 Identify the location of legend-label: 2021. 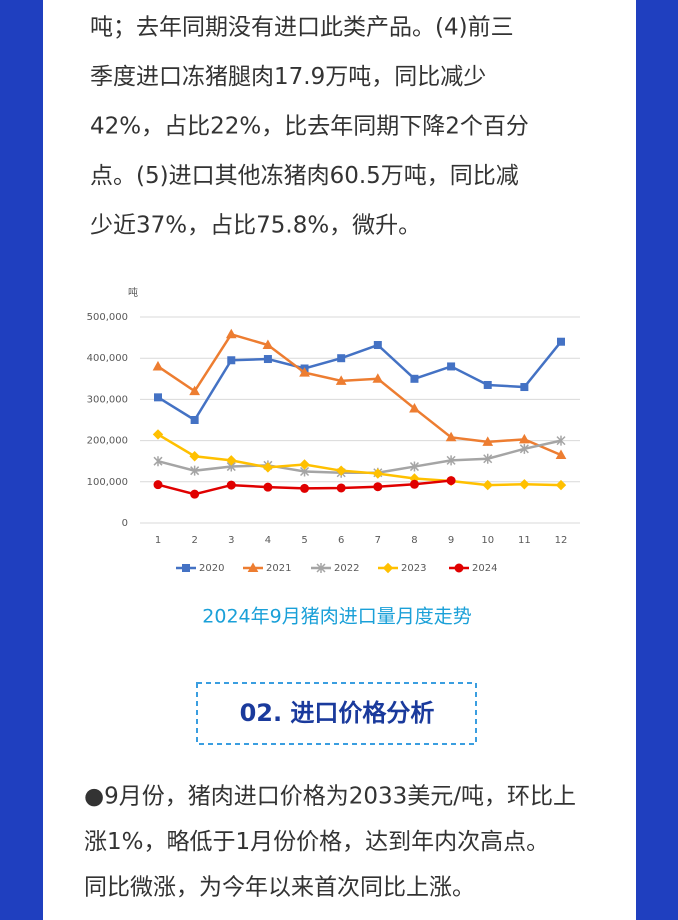
(278, 568).